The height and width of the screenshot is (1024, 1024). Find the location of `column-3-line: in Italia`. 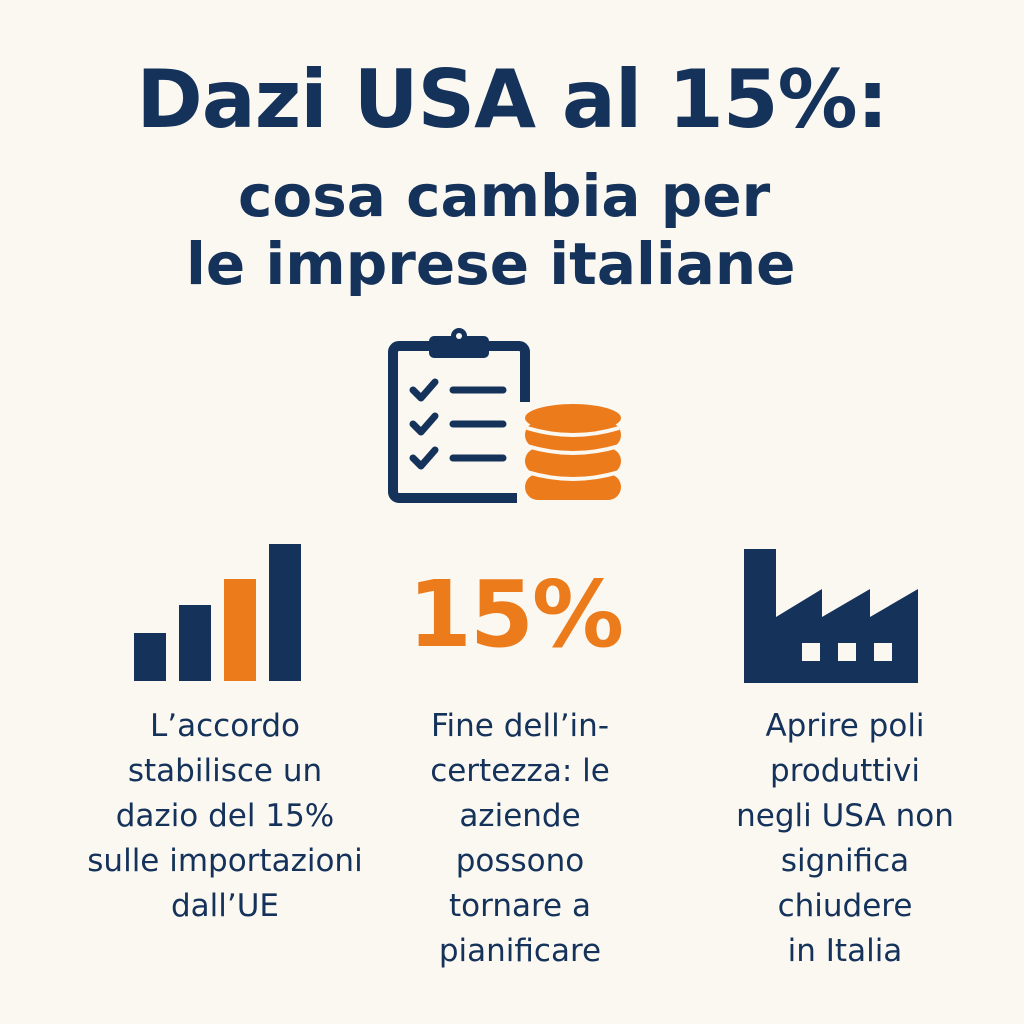

column-3-line: in Italia is located at coordinates (845, 951).